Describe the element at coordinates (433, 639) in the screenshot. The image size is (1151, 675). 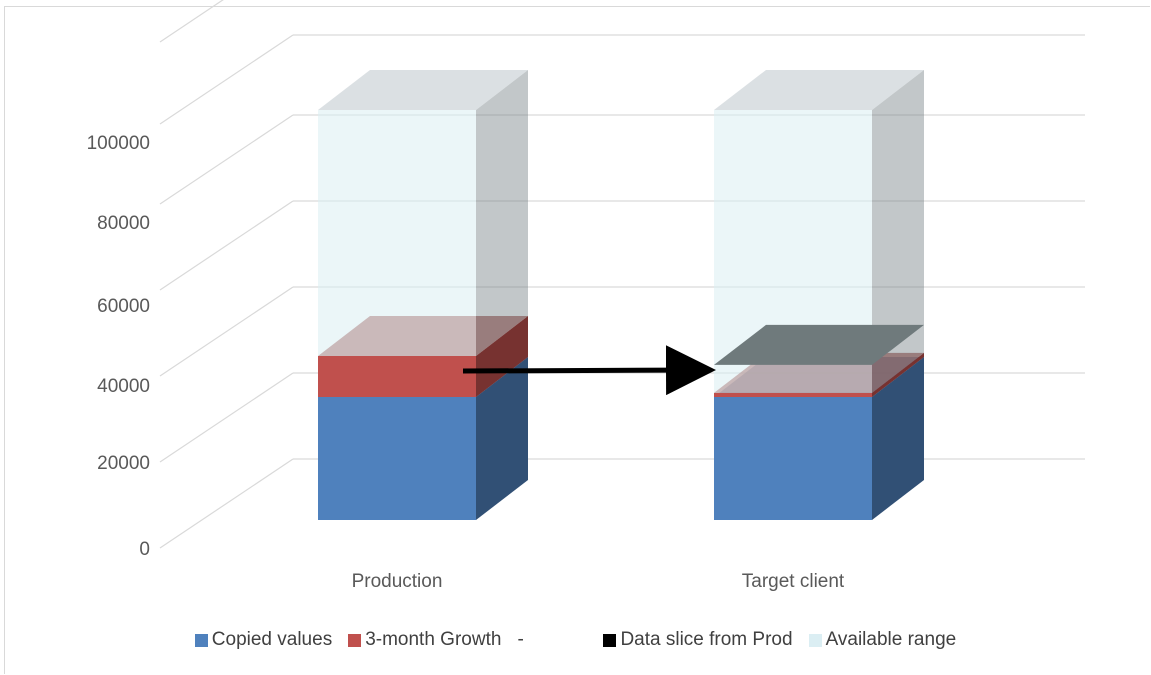
I see `legend-label: 3-month Growth` at that location.